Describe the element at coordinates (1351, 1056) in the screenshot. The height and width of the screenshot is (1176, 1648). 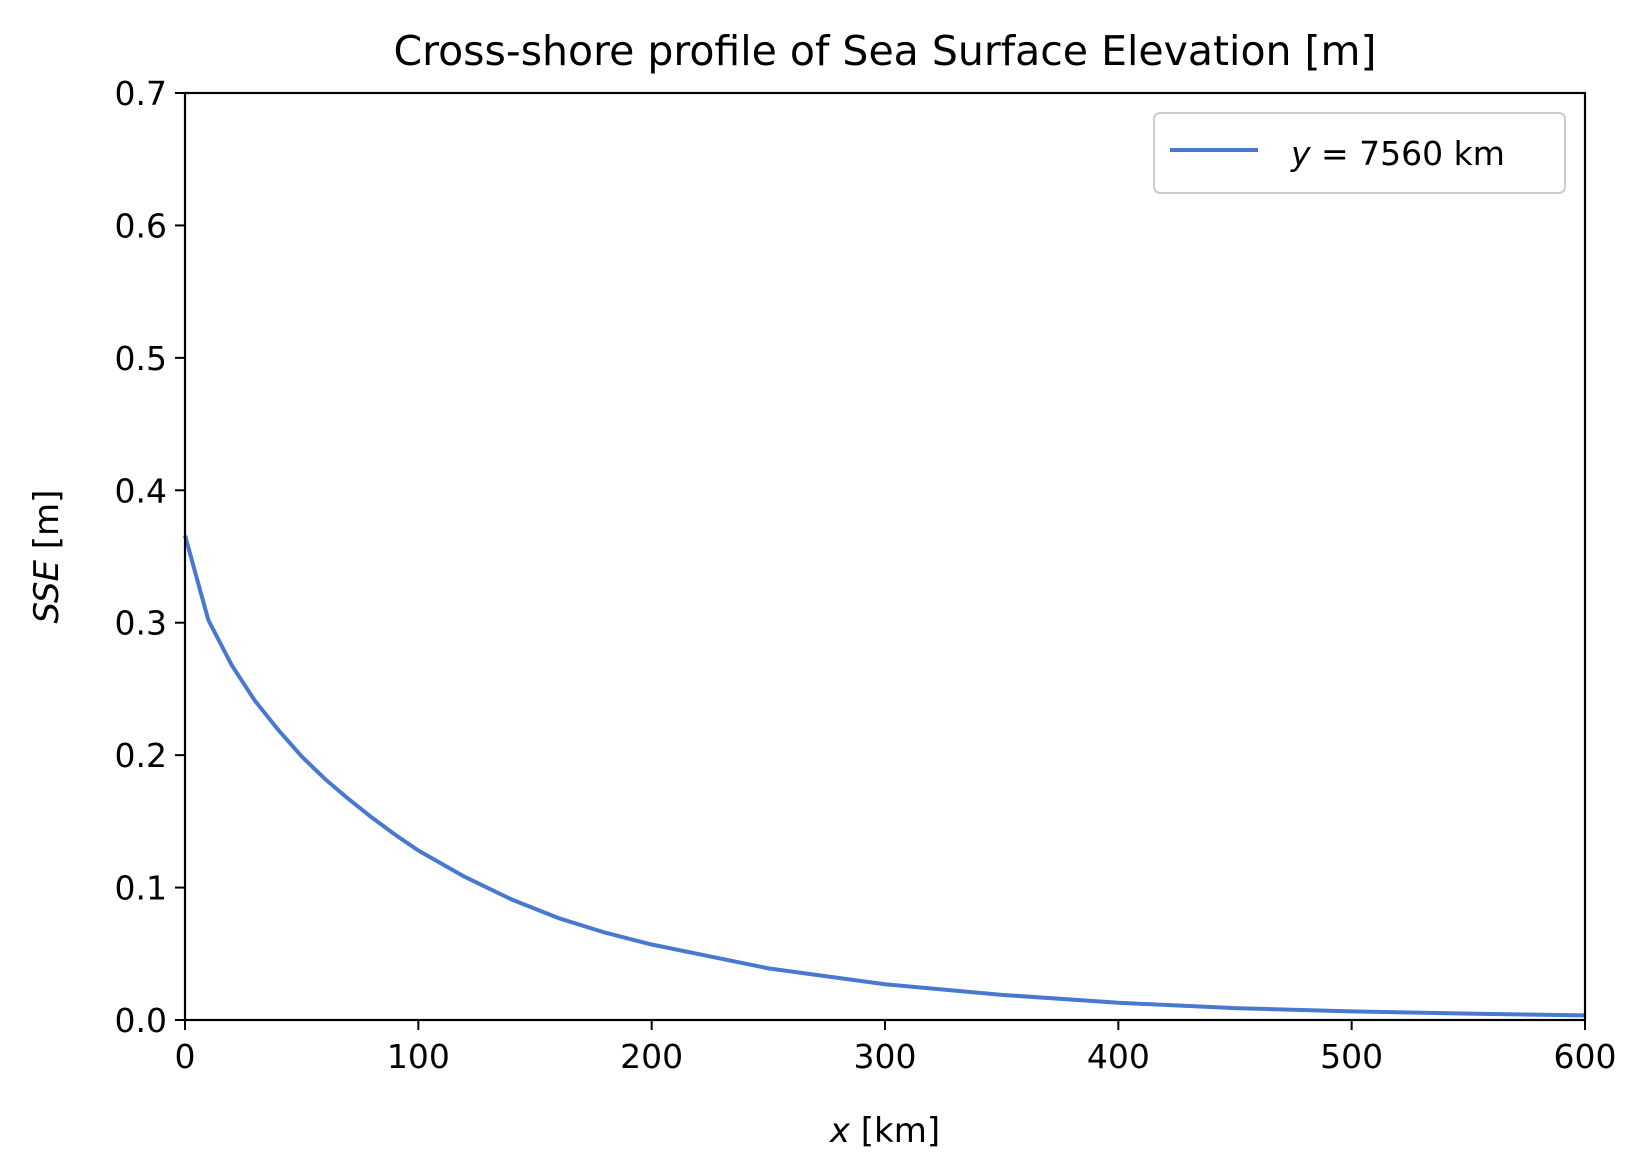
I see `x-tick-label: 500` at that location.